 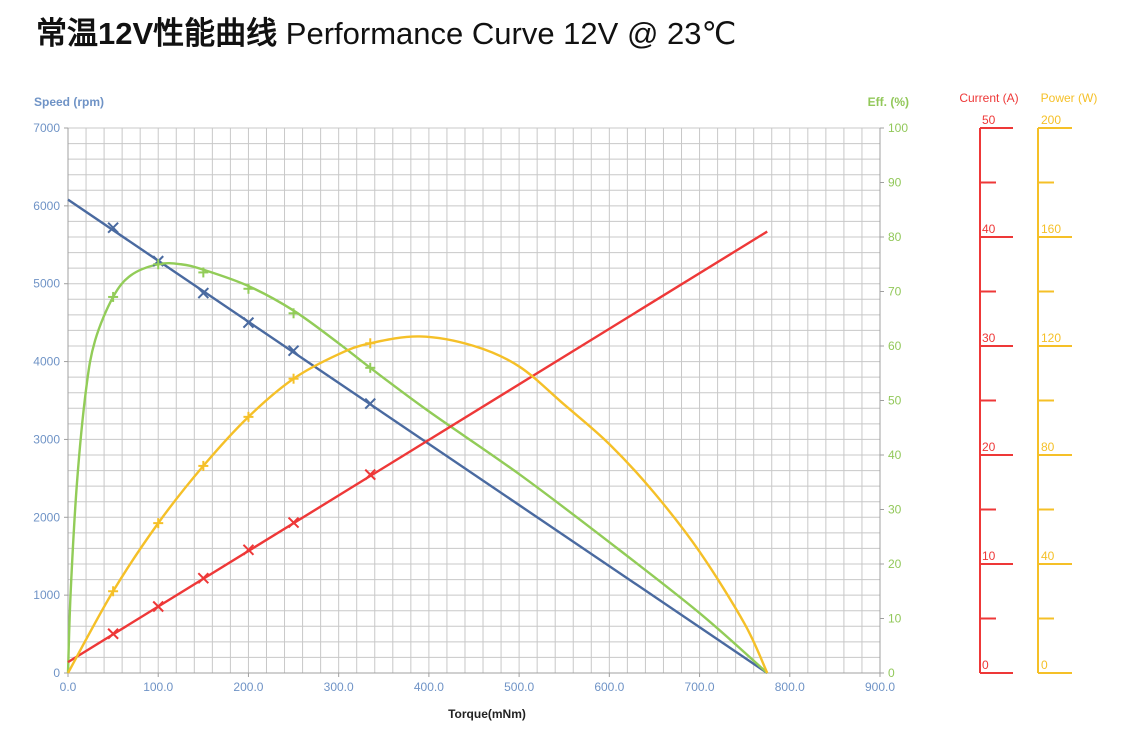 I want to click on speed-tick-label: 6000, so click(x=46, y=206).